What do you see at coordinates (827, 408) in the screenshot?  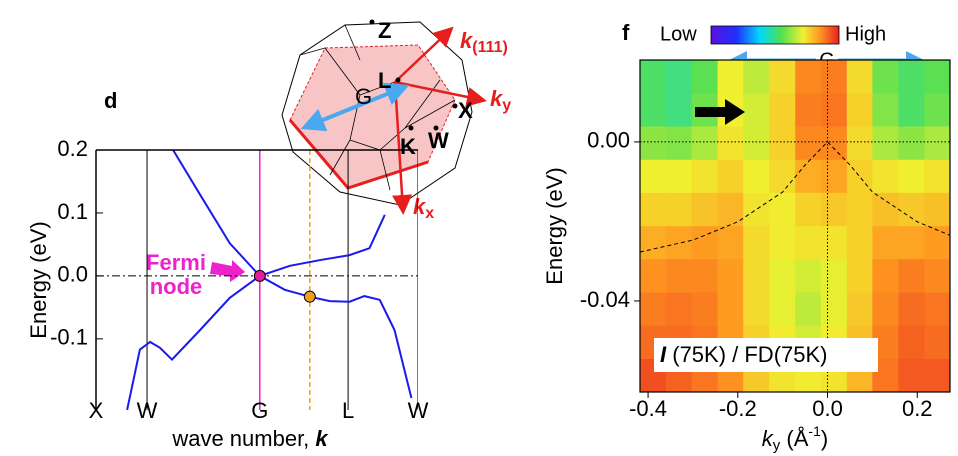 I see `x-tick-label: 0.0` at bounding box center [827, 408].